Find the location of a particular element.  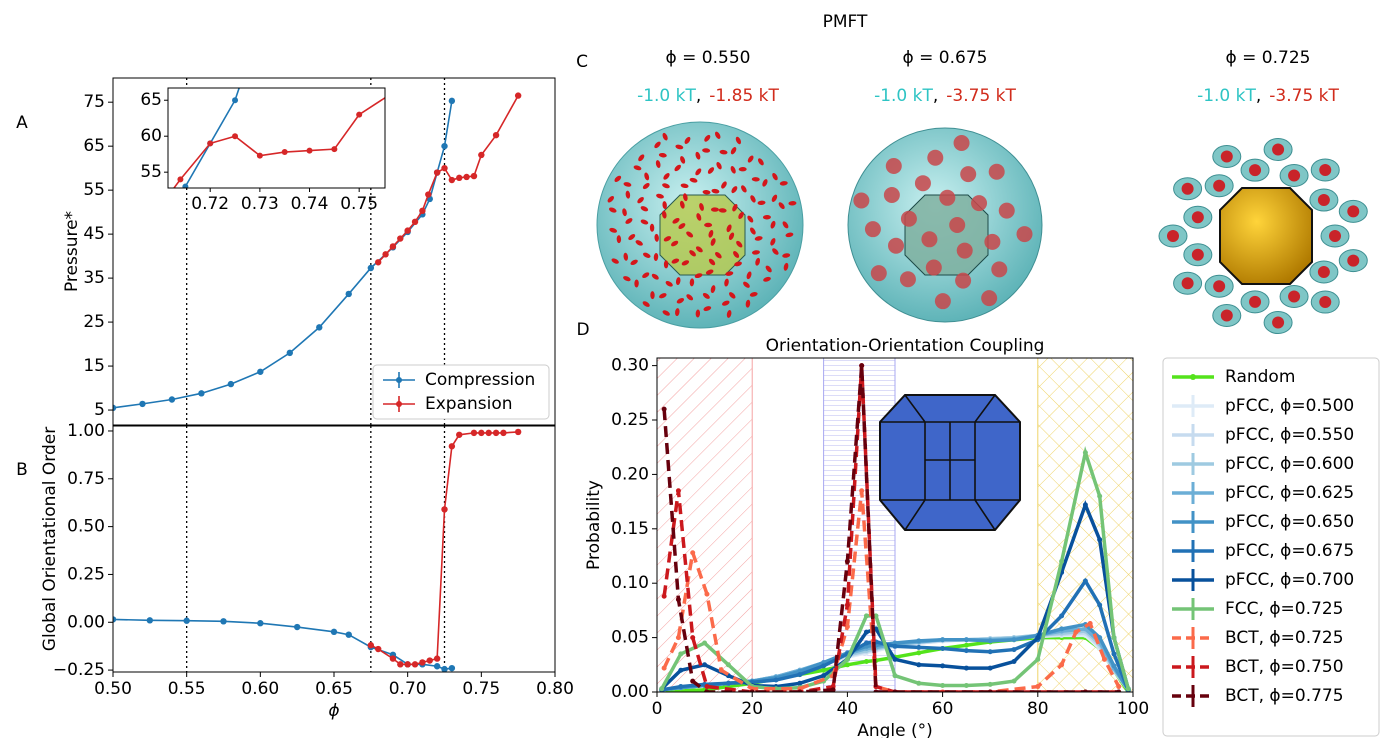

legend-box is located at coordinates (1271, 547).